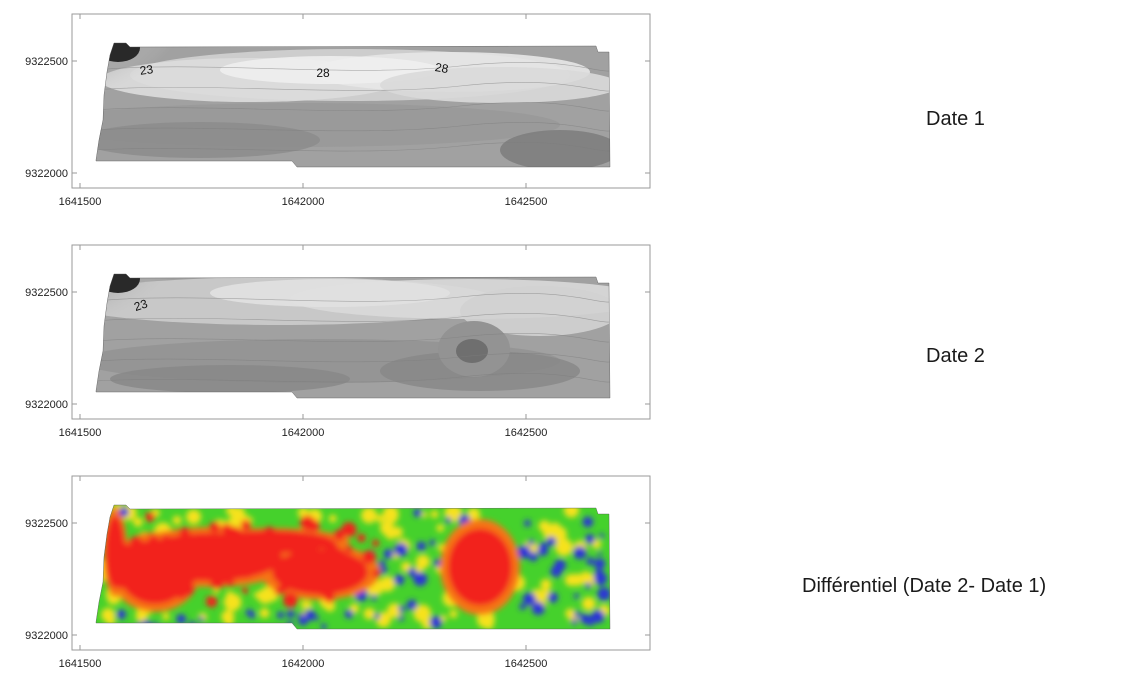  Describe the element at coordinates (924, 586) in the screenshot. I see `caption-differential: Différentiel (Date 2- Date 1)` at that location.